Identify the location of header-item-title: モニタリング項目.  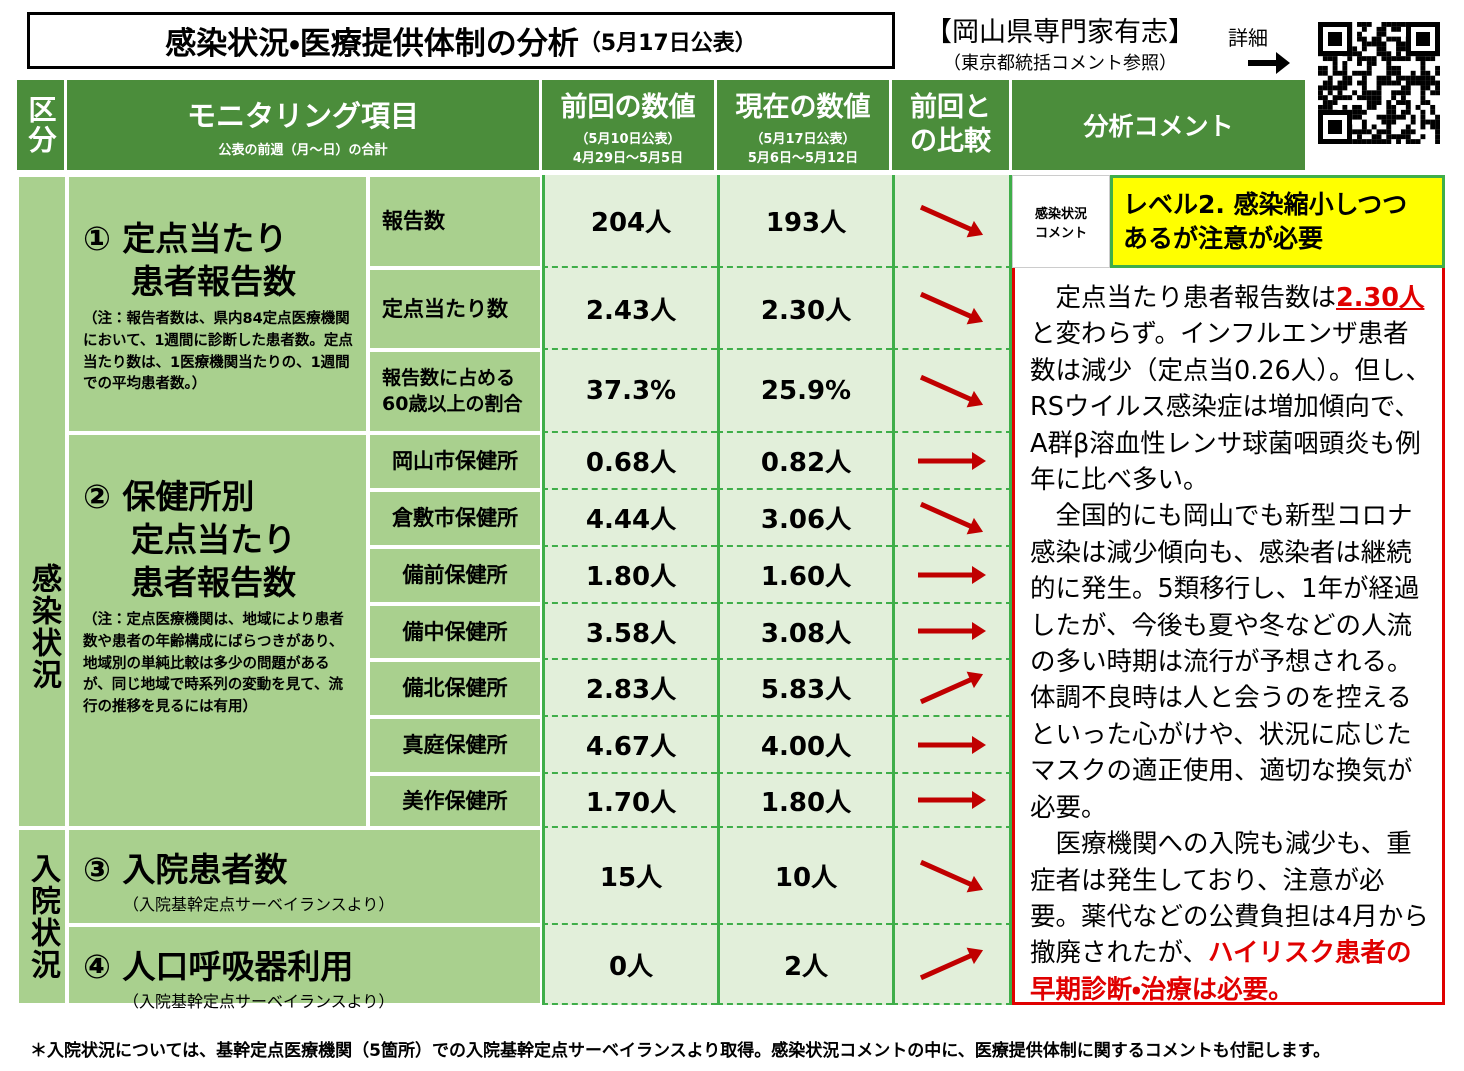
(302, 115).